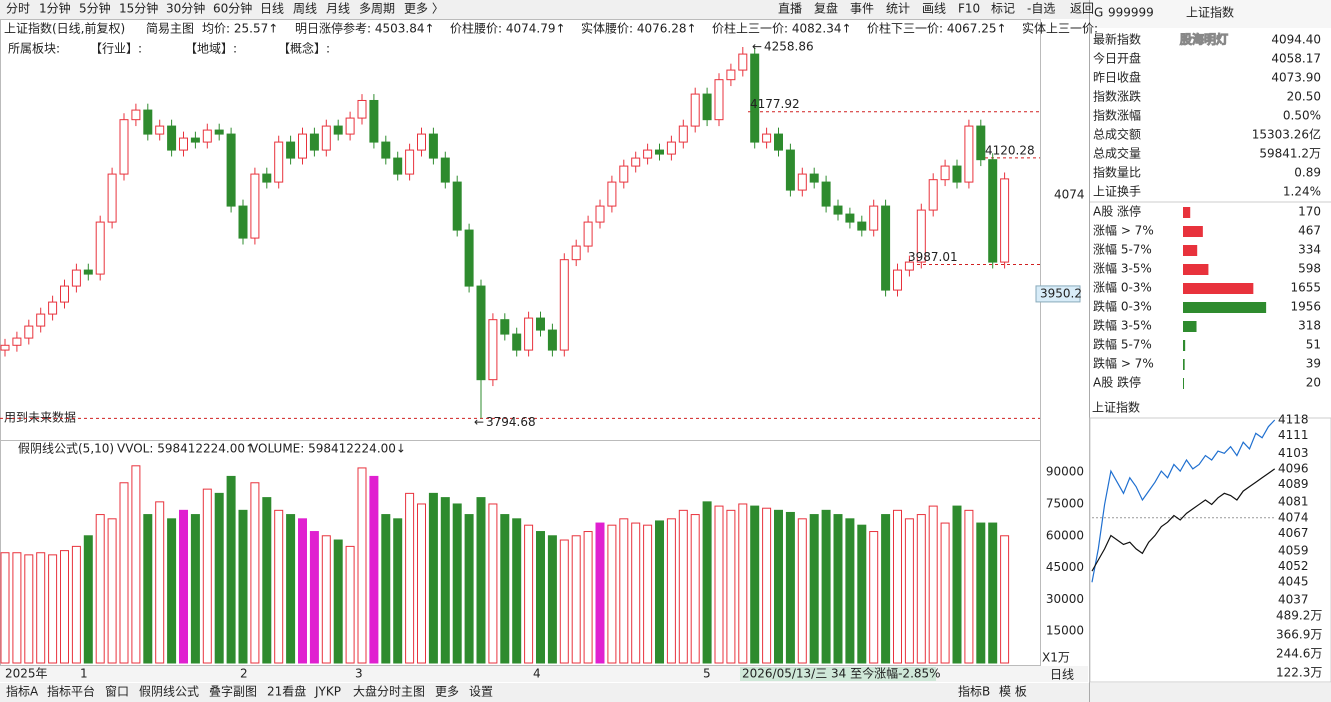 Image resolution: width=1331 pixels, height=702 pixels. What do you see at coordinates (1286, 134) in the screenshot?
I see `quote-value: 15303.26亿` at bounding box center [1286, 134].